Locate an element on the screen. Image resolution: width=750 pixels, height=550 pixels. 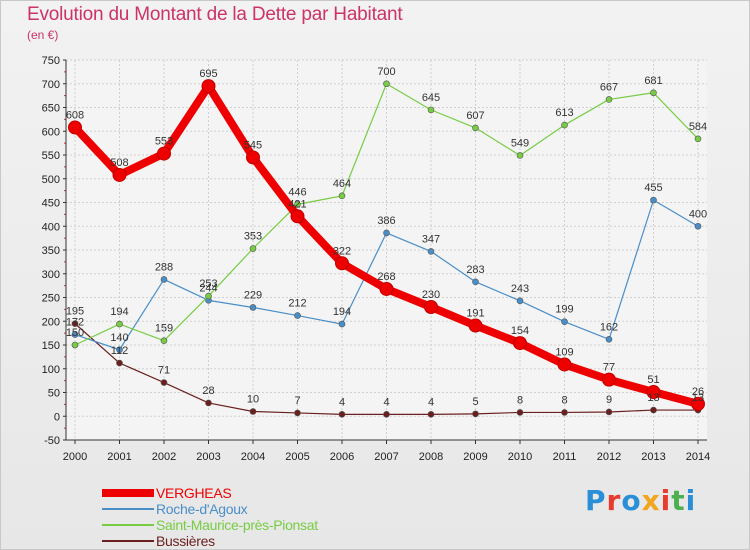
logo-letter: r is located at coordinates (614, 500).